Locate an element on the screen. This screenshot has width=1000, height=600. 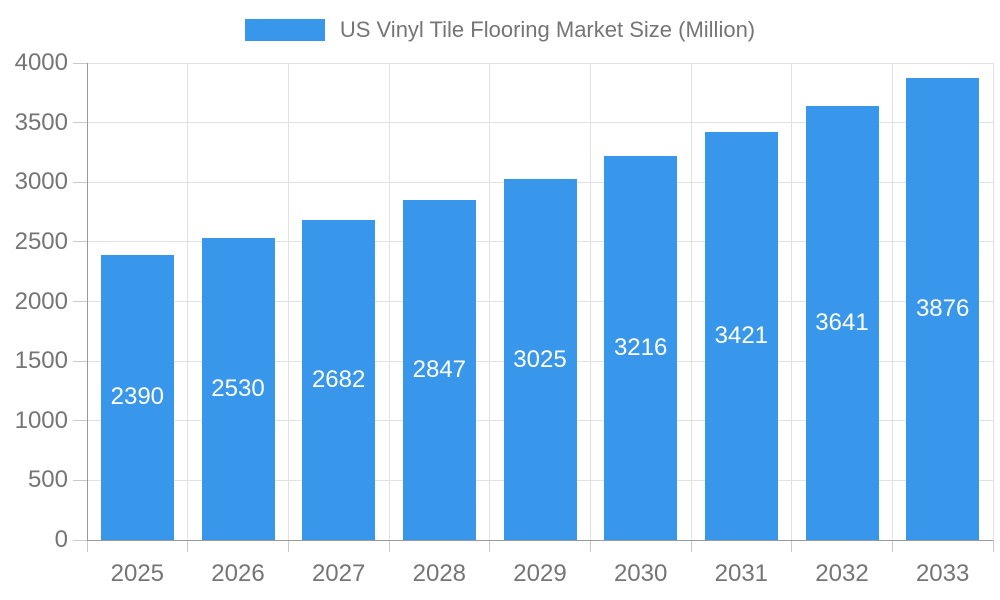
bar-value-label: 2847 is located at coordinates (439, 370).